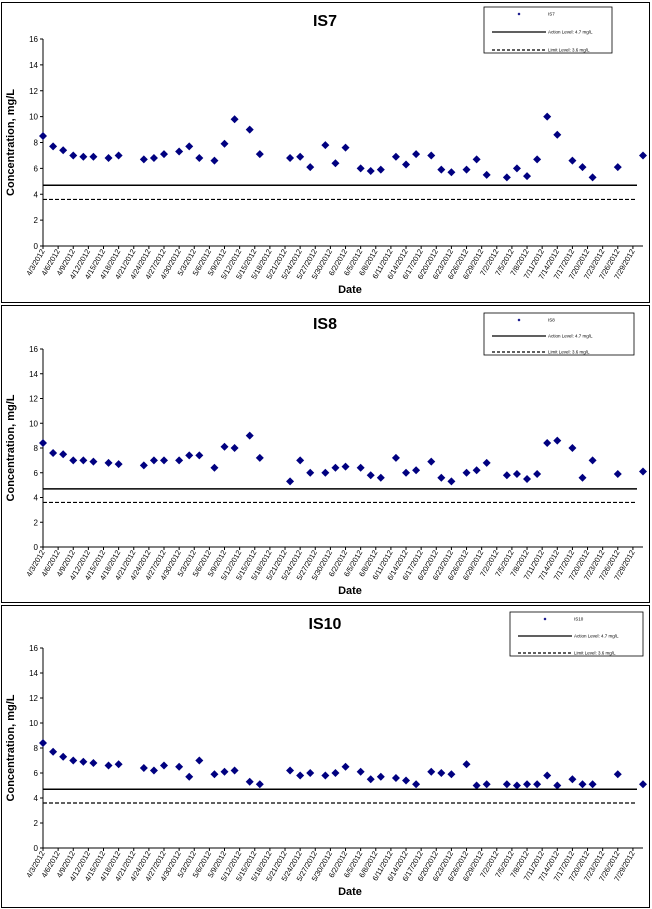  Describe the element at coordinates (36, 522) in the screenshot. I see `y-tick-label: 2` at that location.